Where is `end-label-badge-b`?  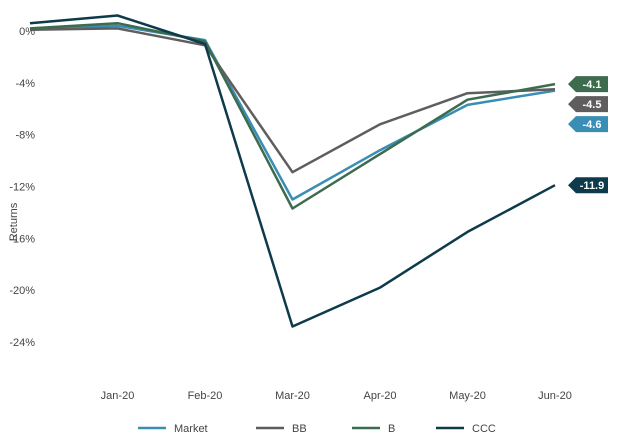 end-label-badge-b is located at coordinates (588, 84).